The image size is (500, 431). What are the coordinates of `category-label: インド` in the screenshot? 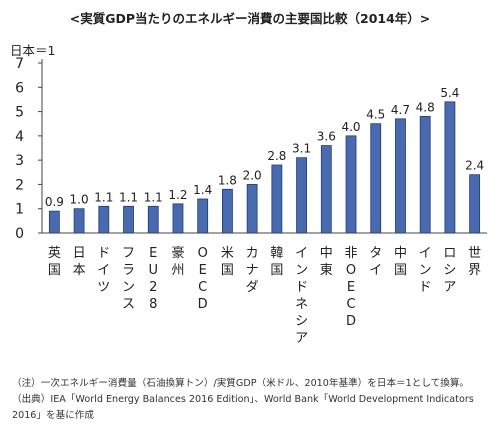 It's located at (425, 270).